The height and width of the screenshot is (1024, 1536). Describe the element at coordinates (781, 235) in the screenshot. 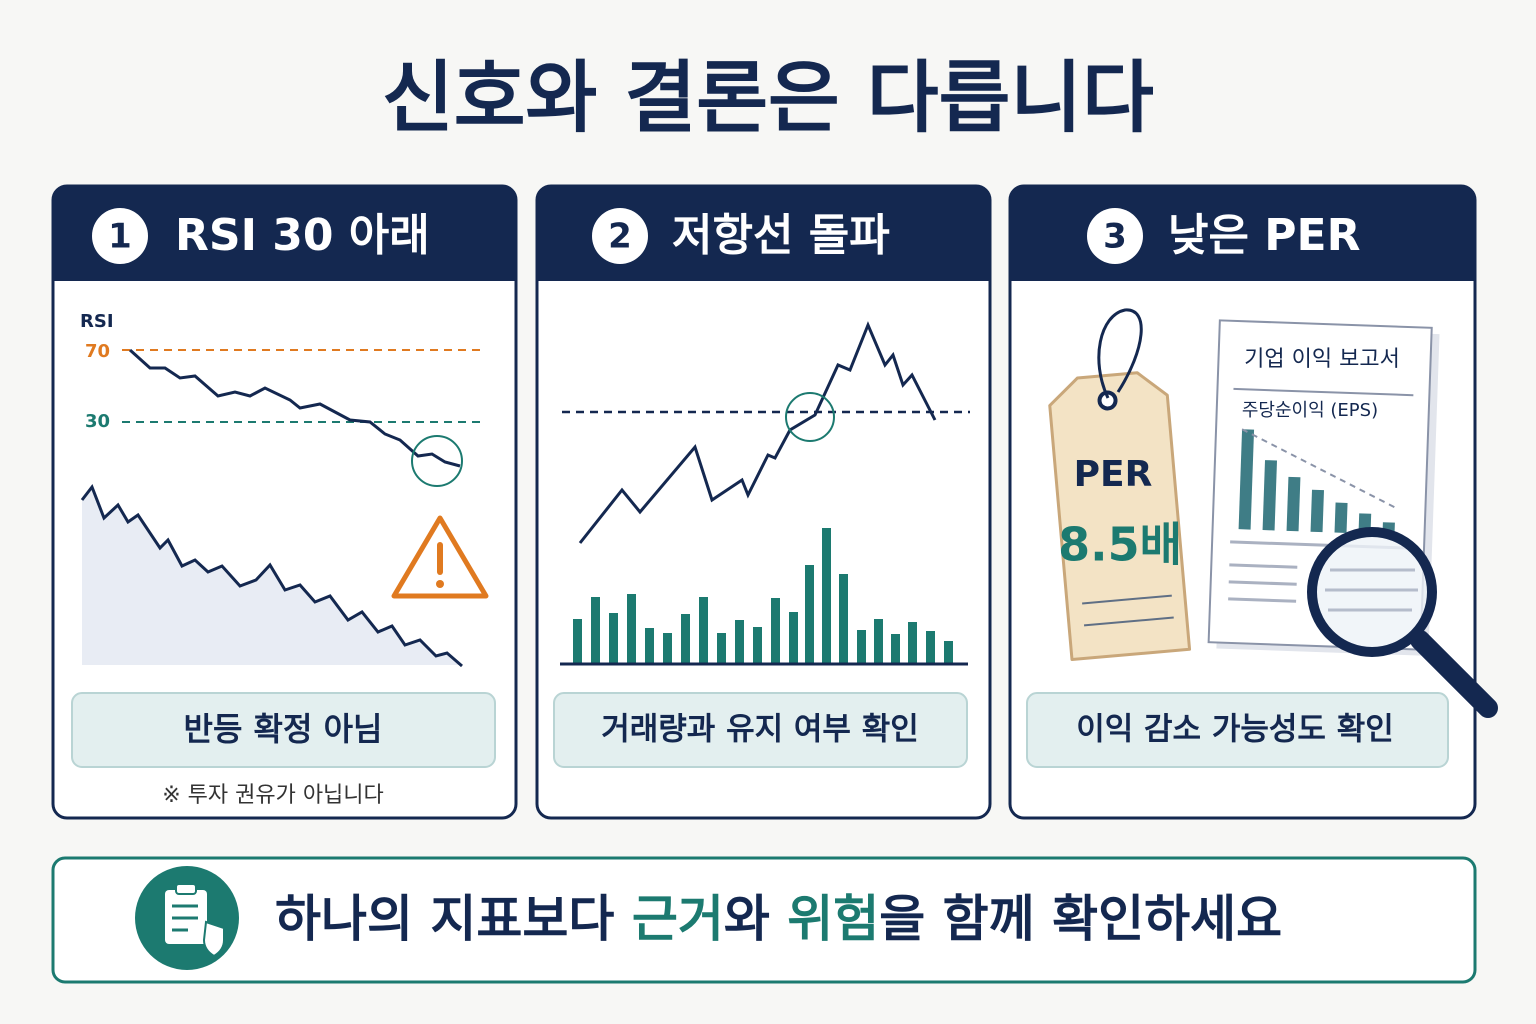

I see `card-title: 저항선 돌파` at that location.